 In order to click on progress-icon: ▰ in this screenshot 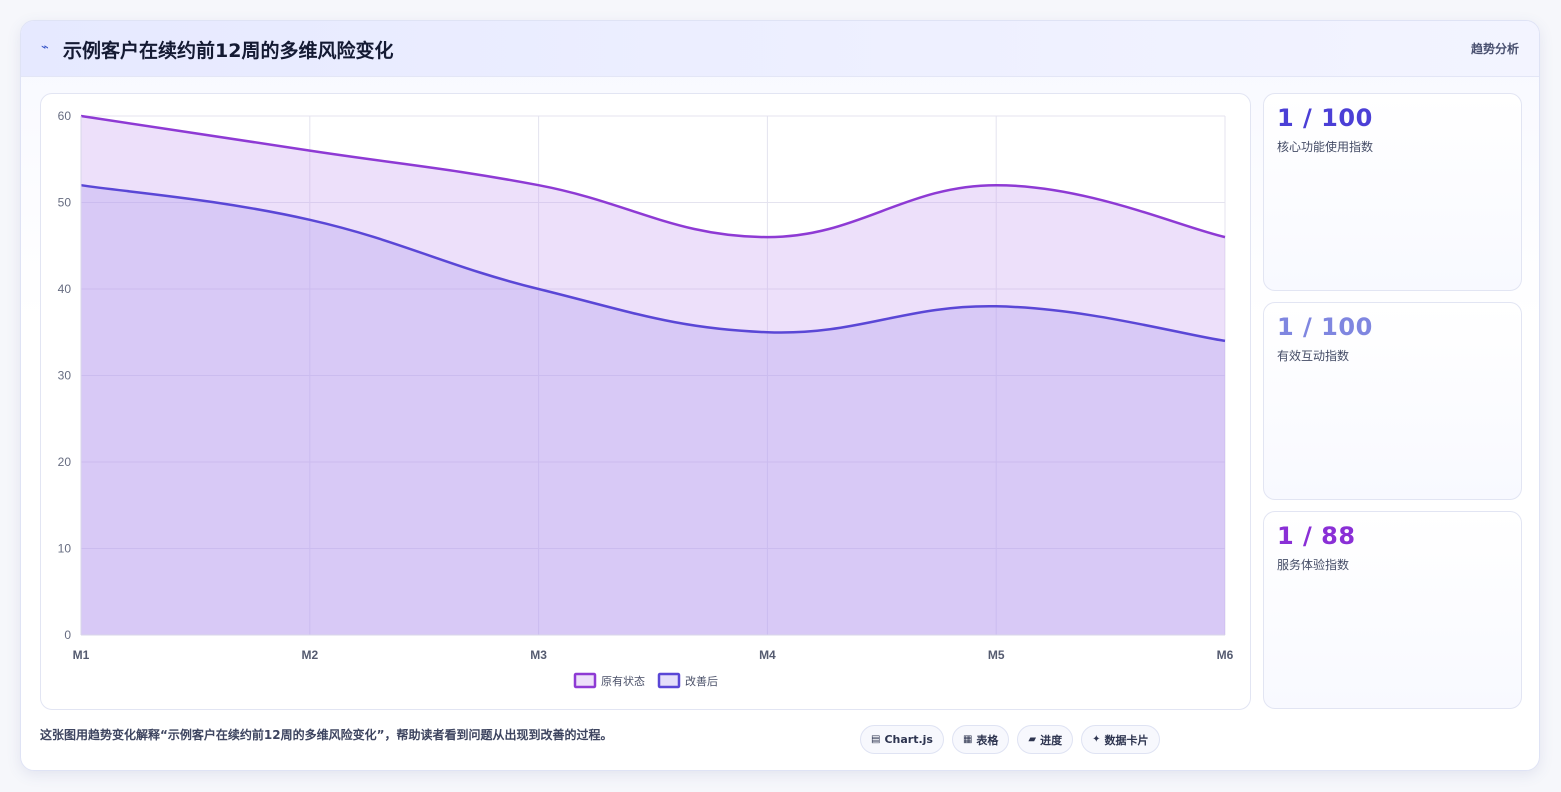, I will do `click(1032, 739)`.